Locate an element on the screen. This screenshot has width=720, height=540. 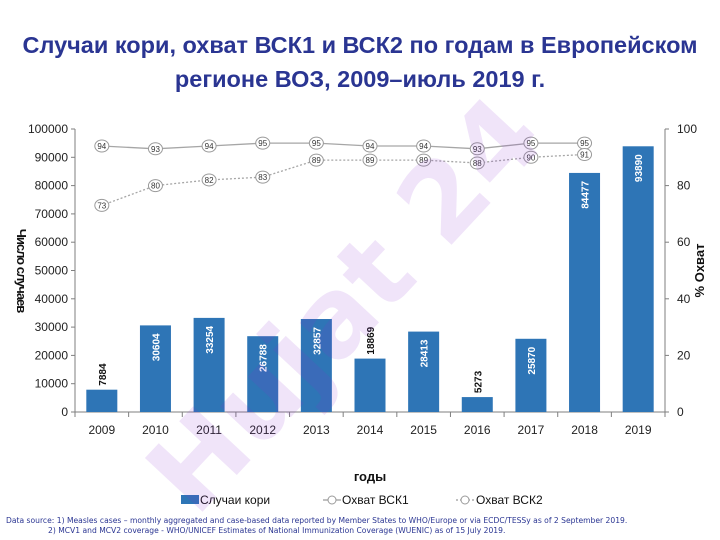
bar-cases-2011 is located at coordinates (209, 364).